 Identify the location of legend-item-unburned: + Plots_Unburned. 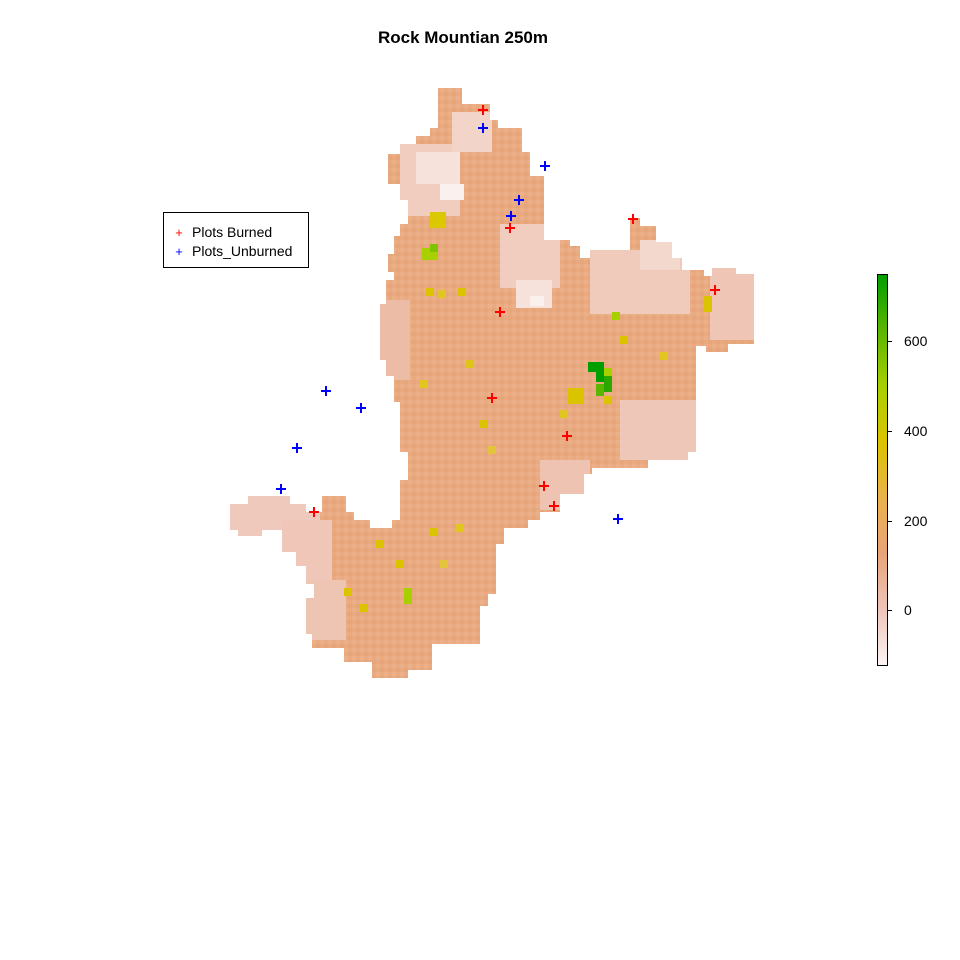
(232, 251).